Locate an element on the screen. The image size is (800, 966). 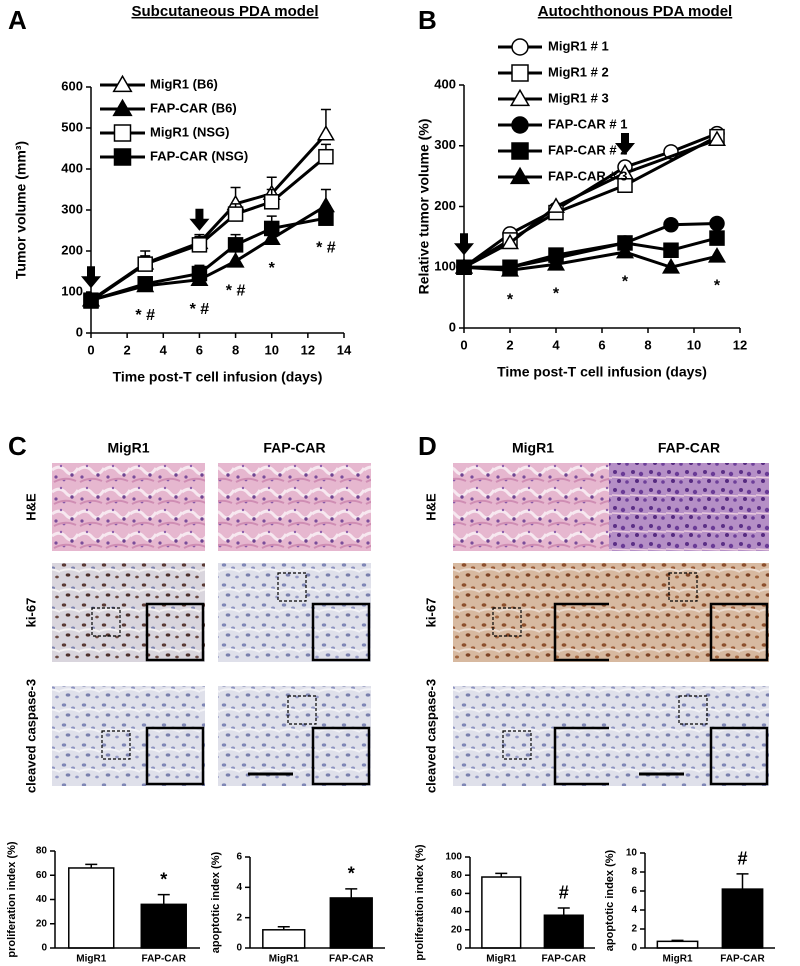
y-axis-label: Relative tumor volume (%) is located at coordinates (424, 207).